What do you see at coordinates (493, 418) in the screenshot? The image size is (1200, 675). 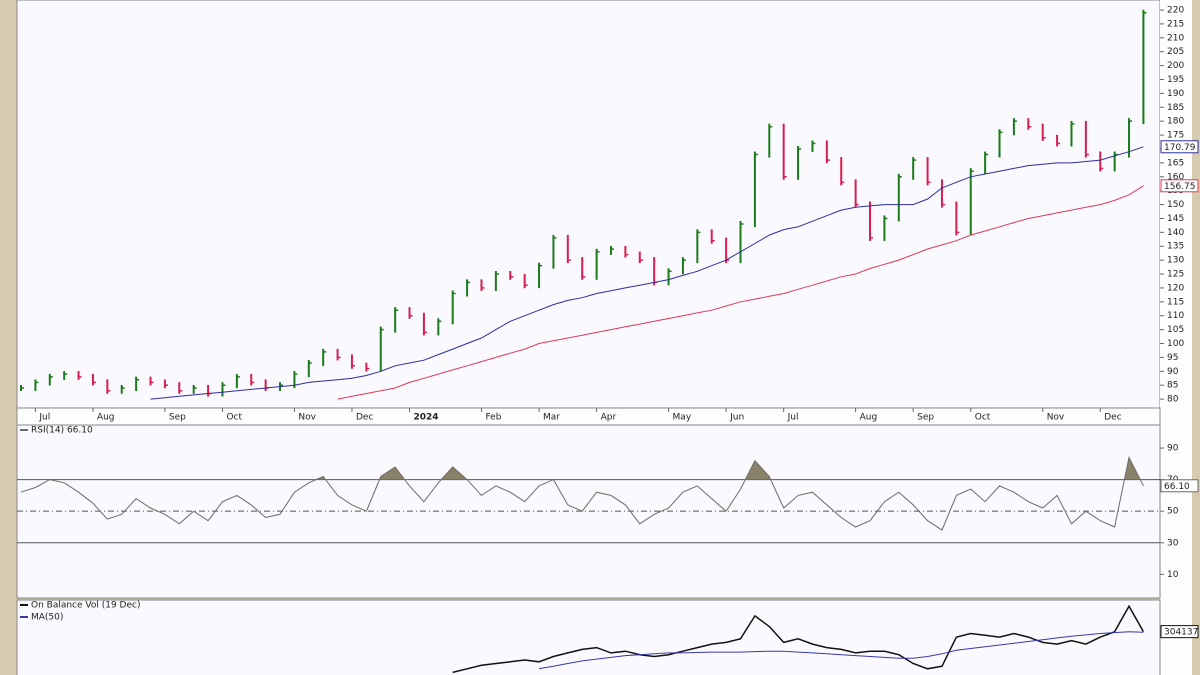 I see `x-tick-label: Feb` at bounding box center [493, 418].